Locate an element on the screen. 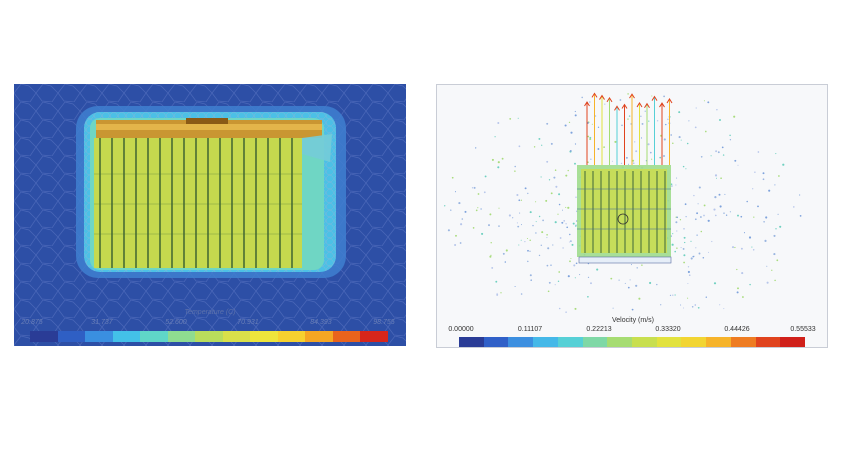  velocity-tick: 0.55533 is located at coordinates (803, 329).